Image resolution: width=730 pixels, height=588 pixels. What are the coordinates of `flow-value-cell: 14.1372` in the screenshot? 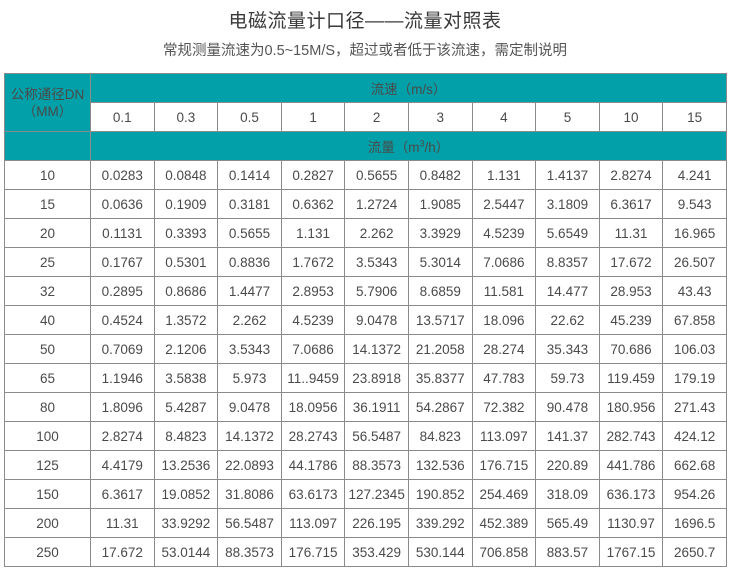 It's located at (249, 436).